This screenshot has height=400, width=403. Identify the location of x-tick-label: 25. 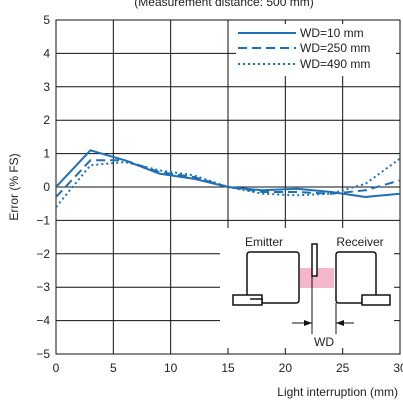
(343, 368).